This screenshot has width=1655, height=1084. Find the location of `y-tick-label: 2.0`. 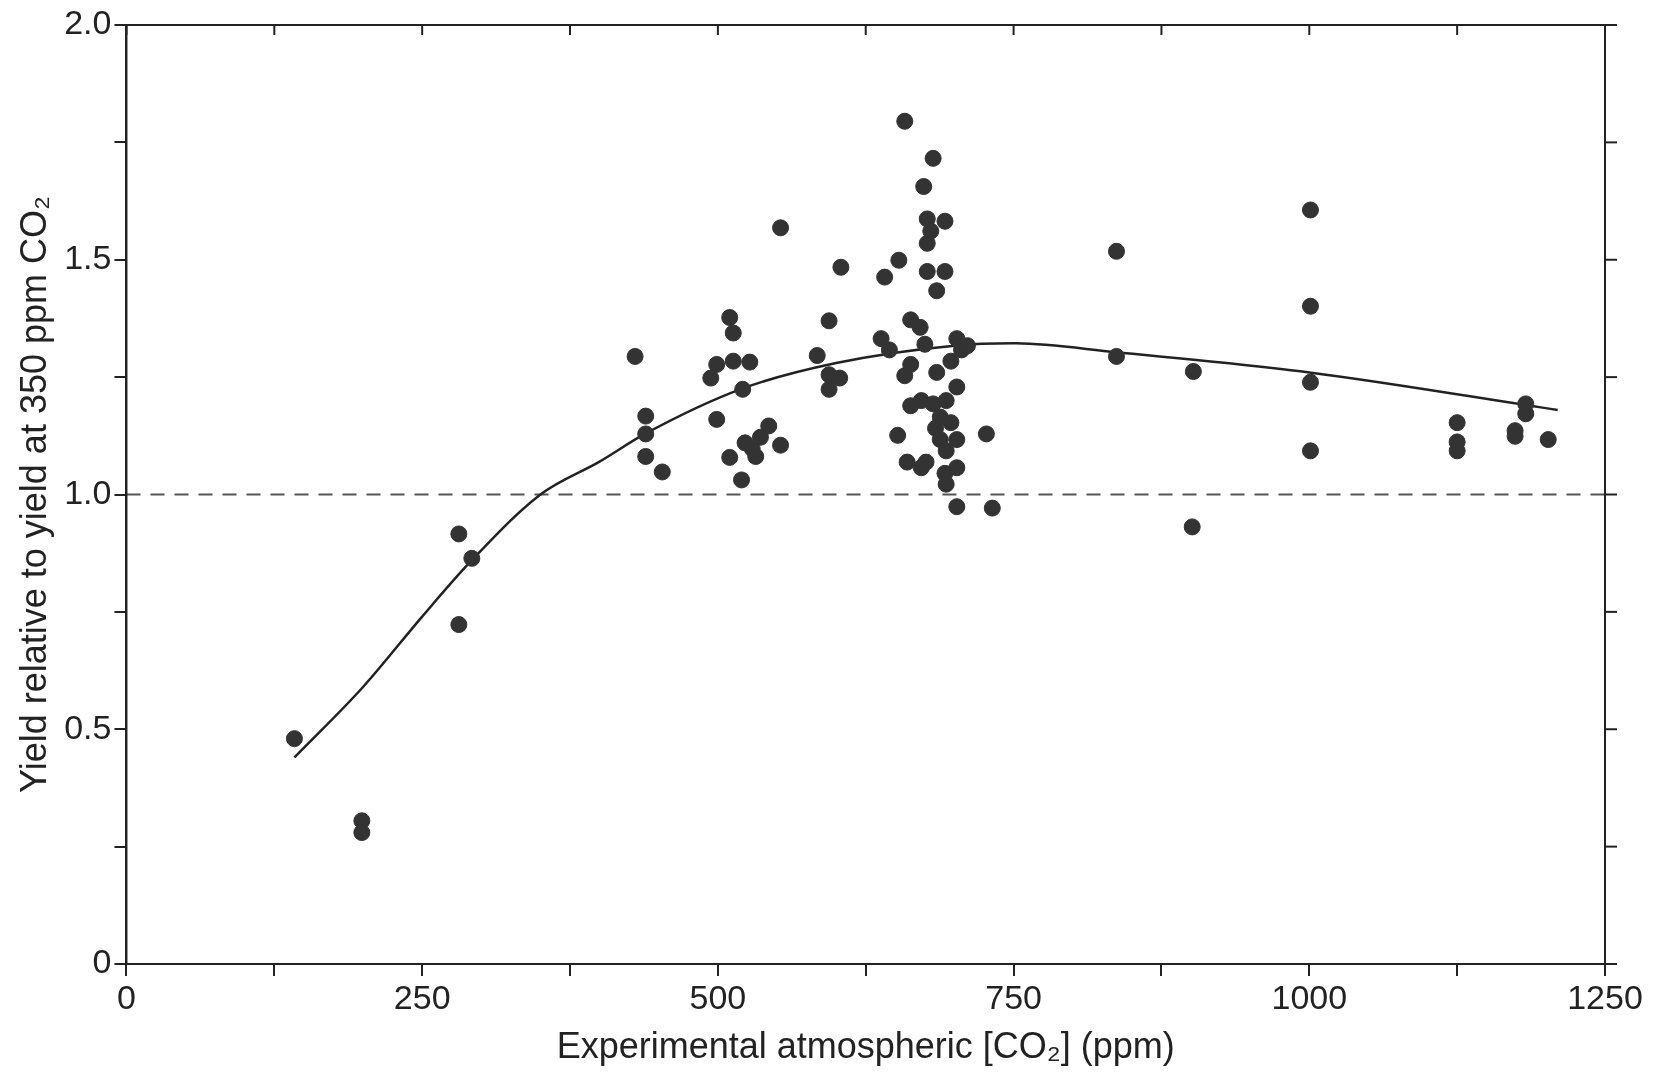

y-tick-label: 2.0 is located at coordinates (88, 22).